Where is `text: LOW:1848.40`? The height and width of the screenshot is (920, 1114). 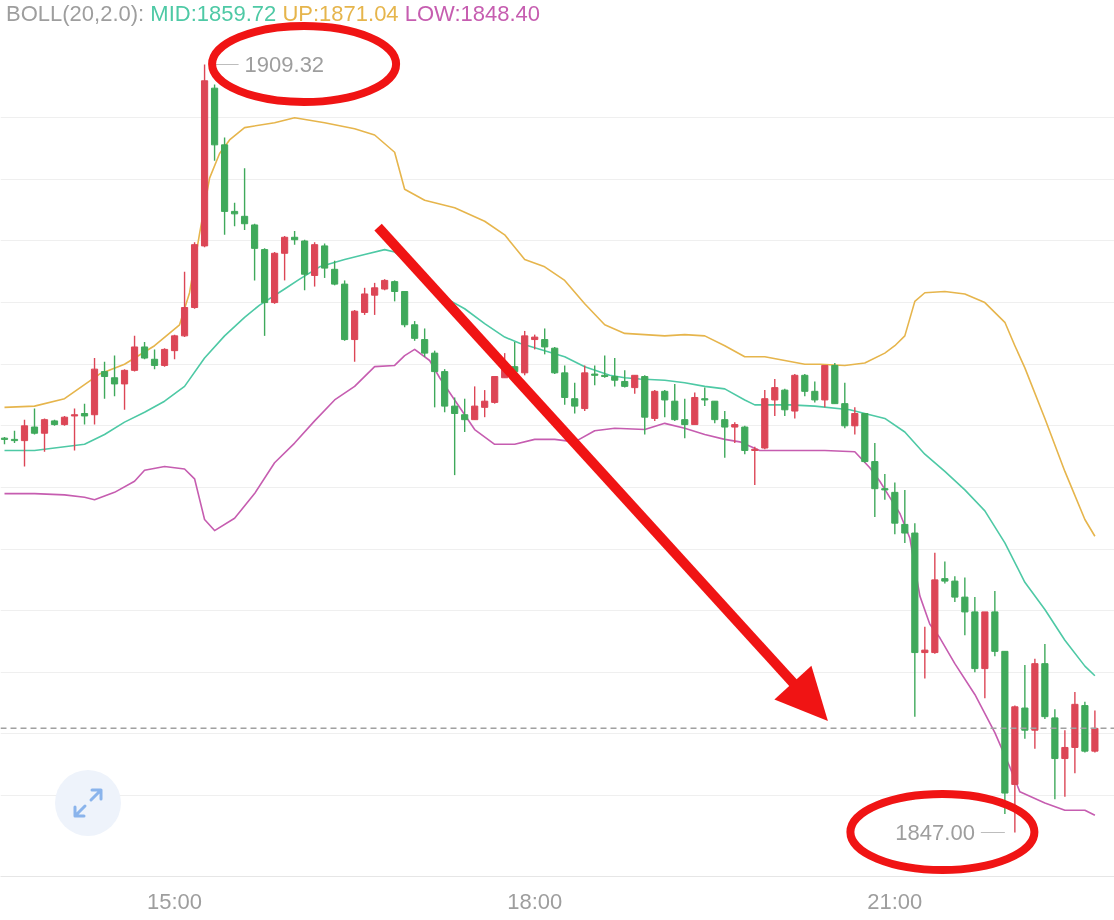 text: LOW:1848.40 is located at coordinates (472, 13).